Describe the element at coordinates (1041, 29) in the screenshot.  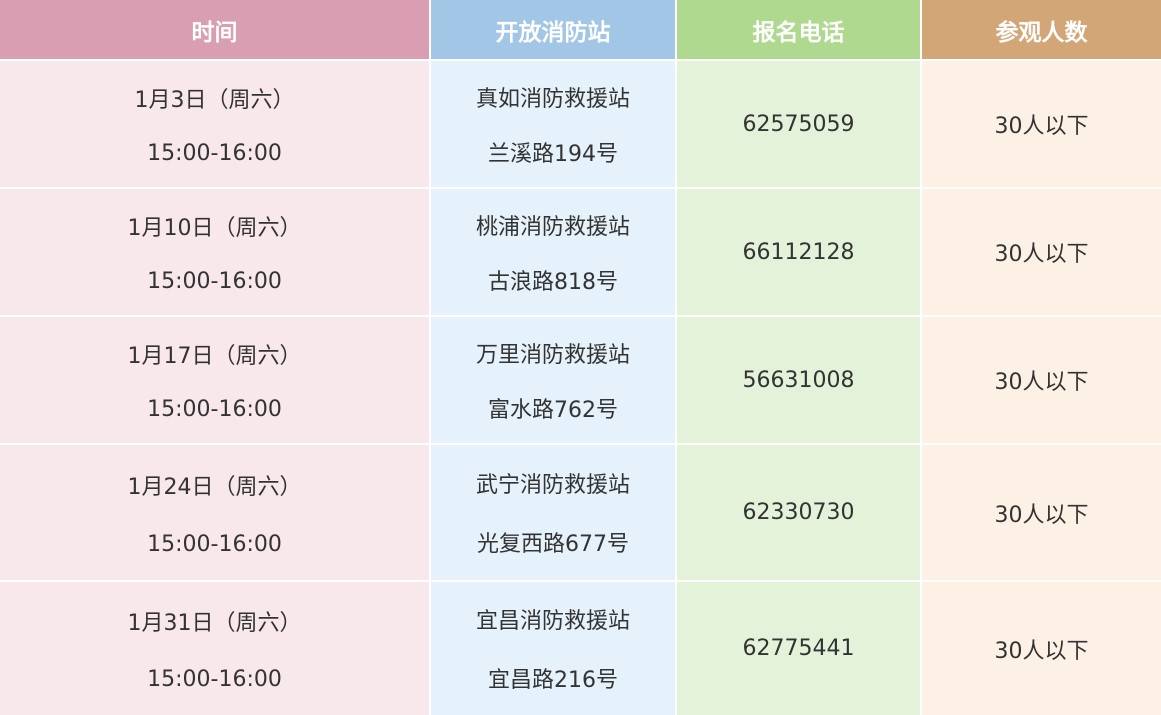
I see `header-capacity: 参观人数` at that location.